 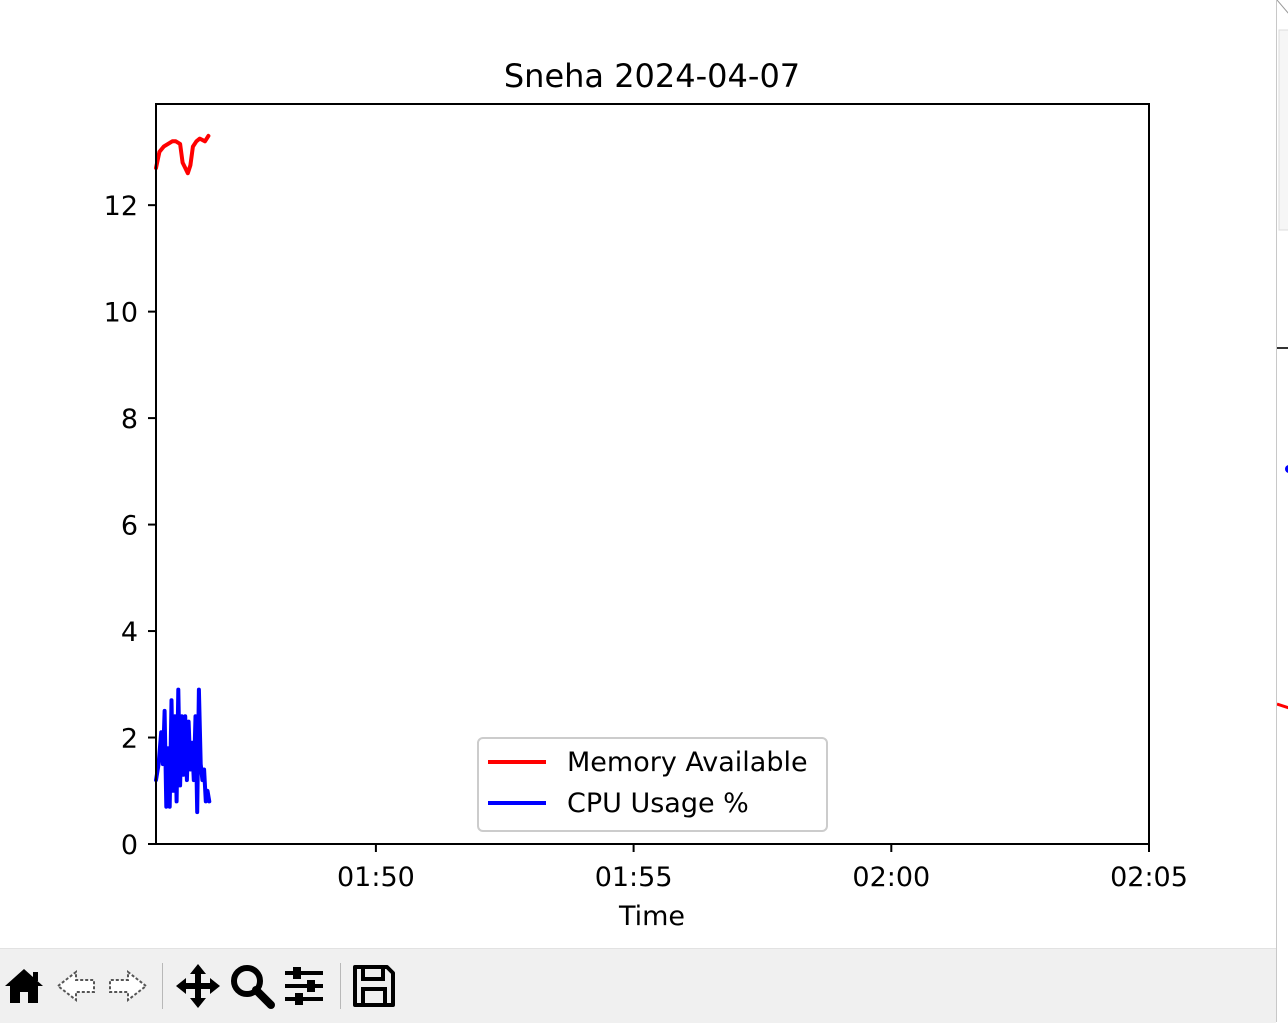 I want to click on y-tick-label: 6, so click(x=129, y=526).